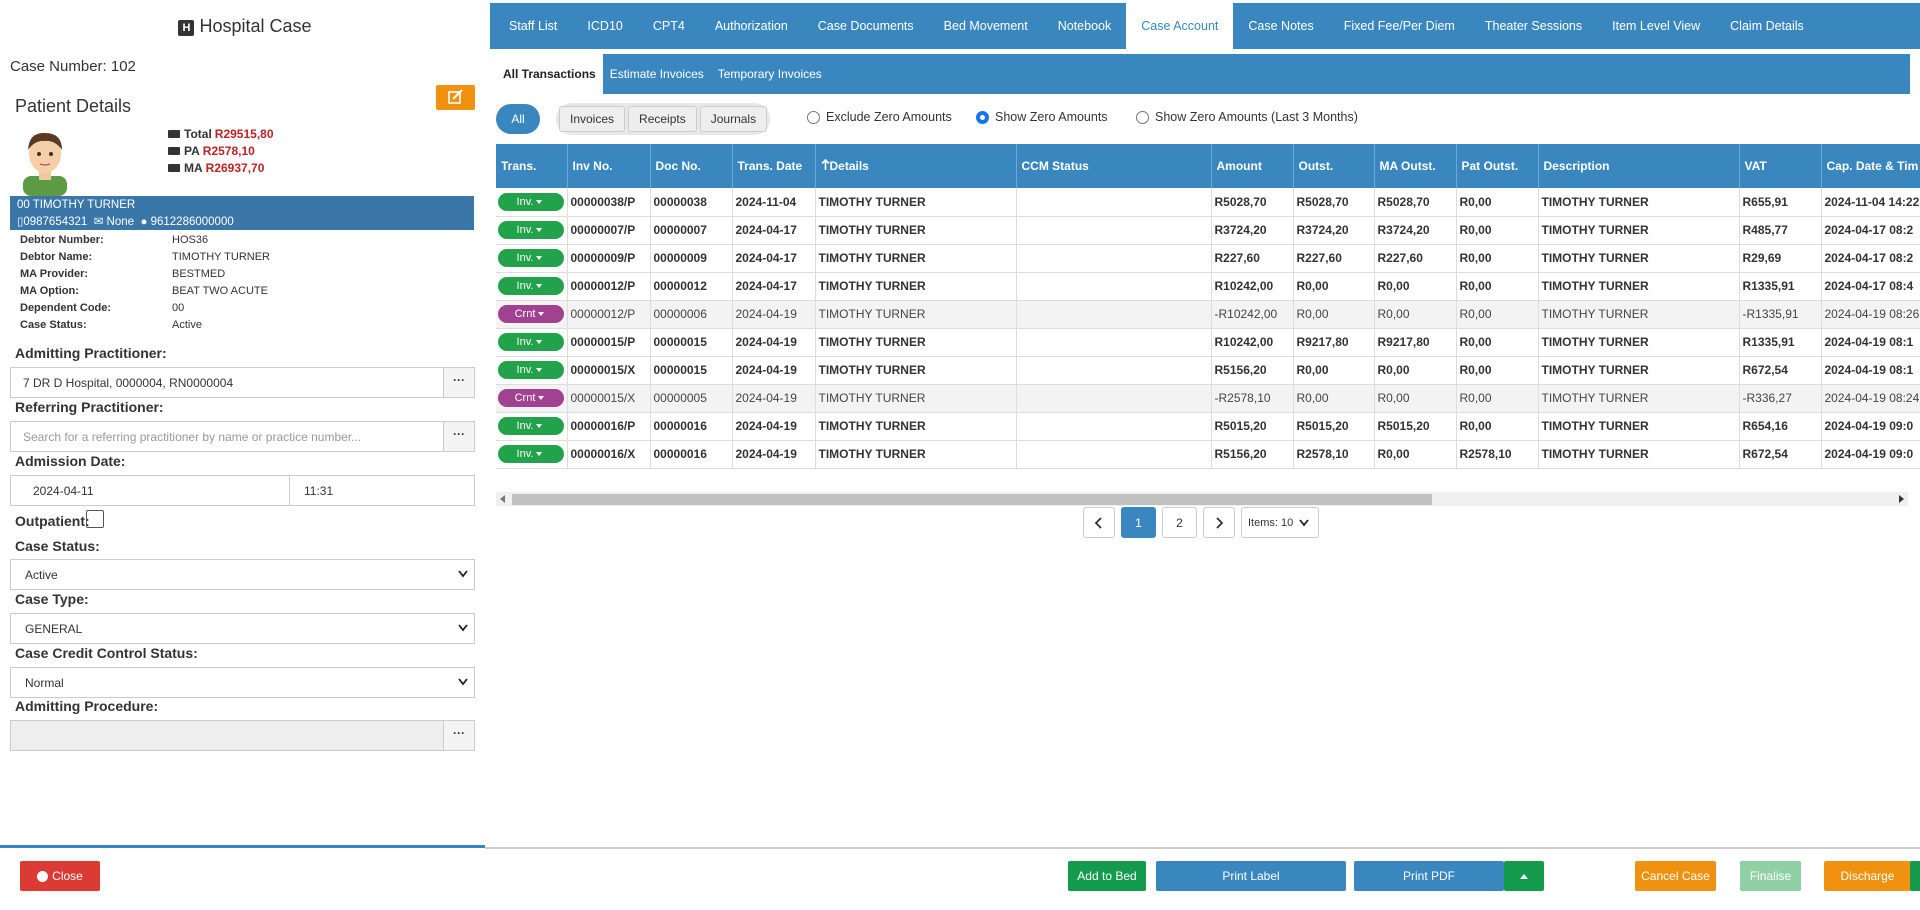  What do you see at coordinates (986, 26) in the screenshot?
I see `tab: Bed Movement` at bounding box center [986, 26].